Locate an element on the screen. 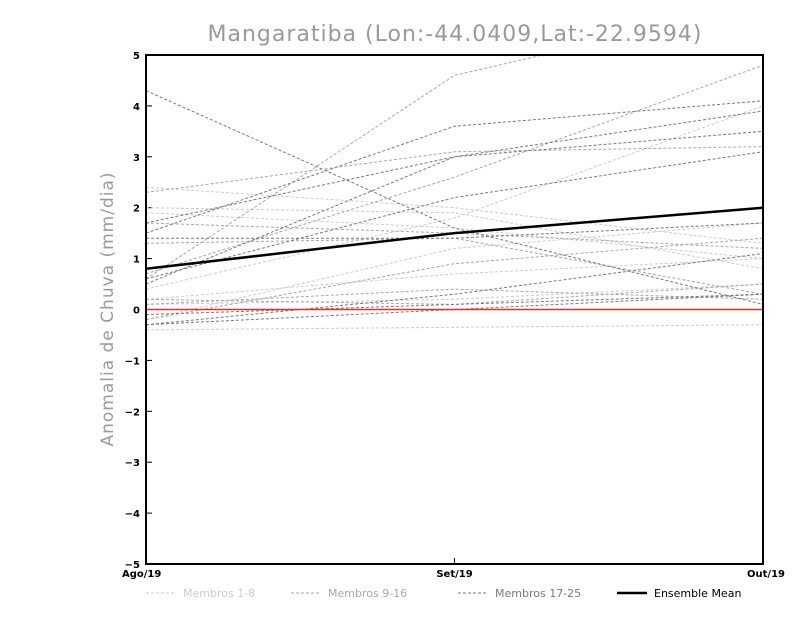 The height and width of the screenshot is (618, 800). y-tick-label: −5 is located at coordinates (132, 565).